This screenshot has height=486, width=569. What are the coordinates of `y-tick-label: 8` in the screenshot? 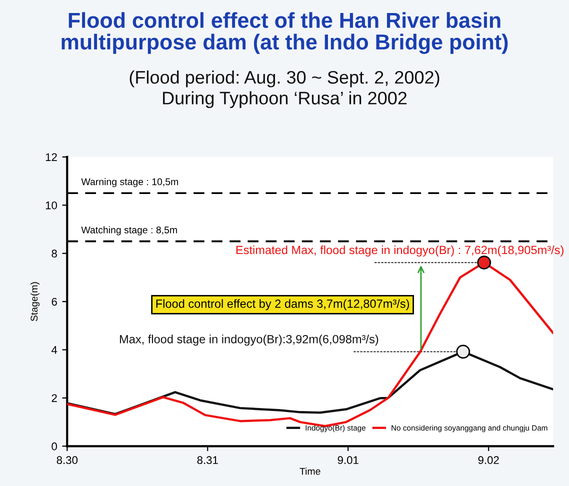 It's located at (54, 254).